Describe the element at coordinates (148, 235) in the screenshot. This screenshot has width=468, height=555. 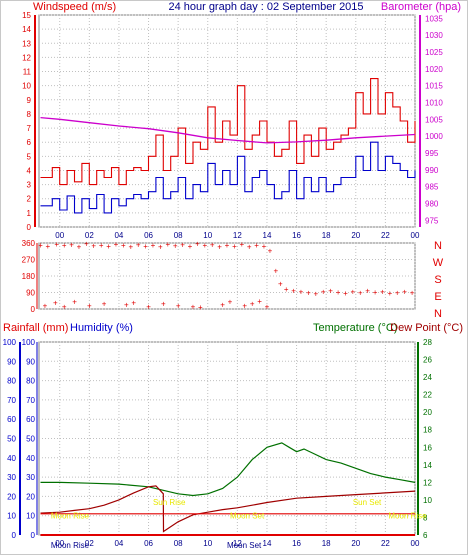
I see `wind-x-tick: 06` at that location.